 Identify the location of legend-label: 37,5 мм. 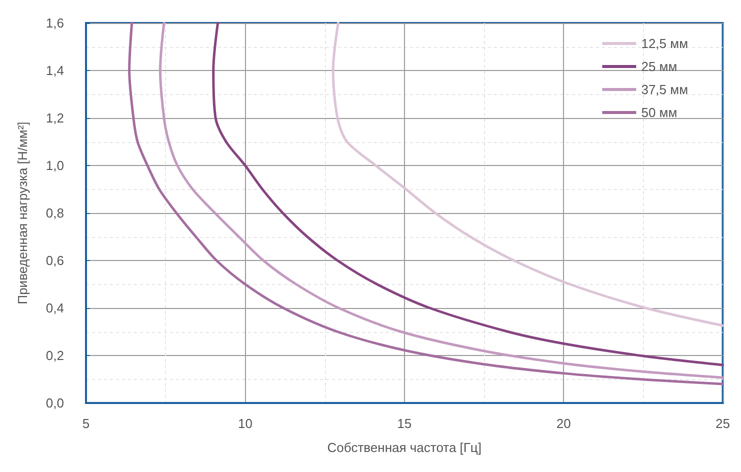
(664, 89).